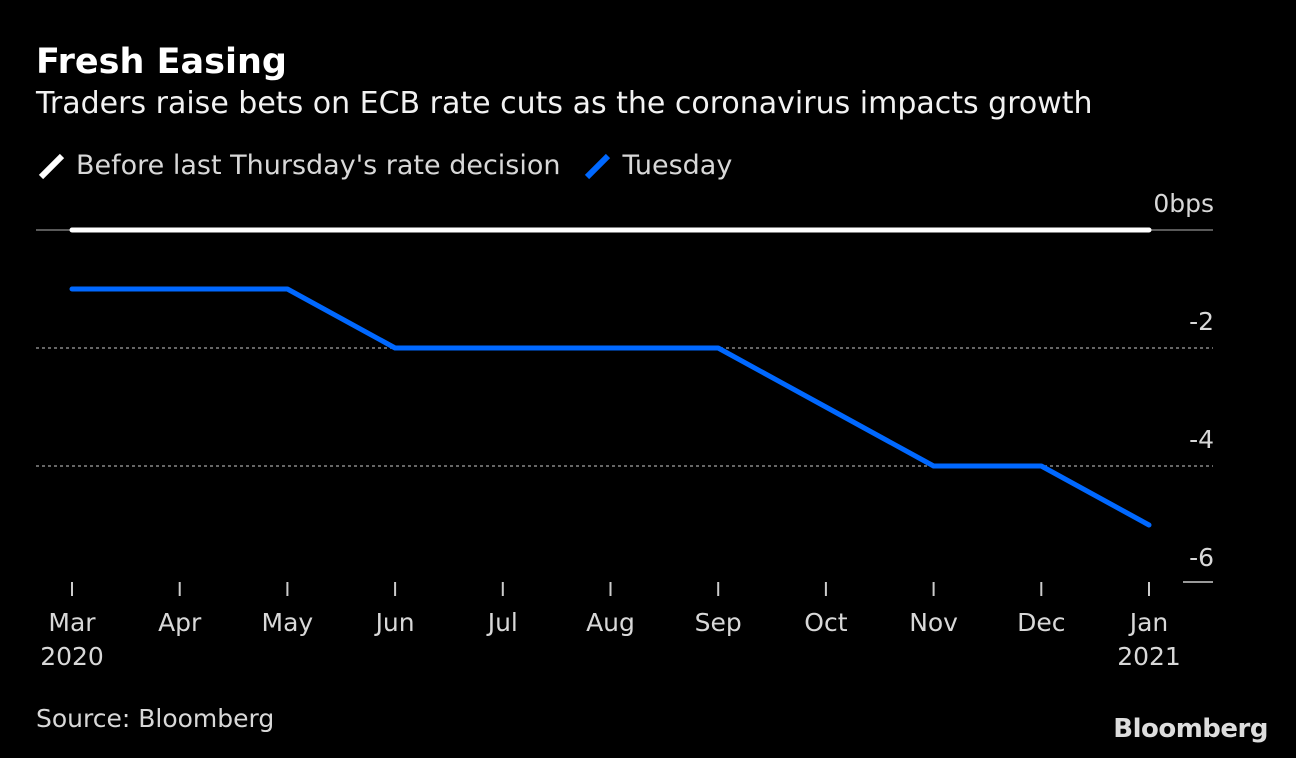 The image size is (1296, 758). Describe the element at coordinates (933, 622) in the screenshot. I see `x-tick-label: Nov` at that location.